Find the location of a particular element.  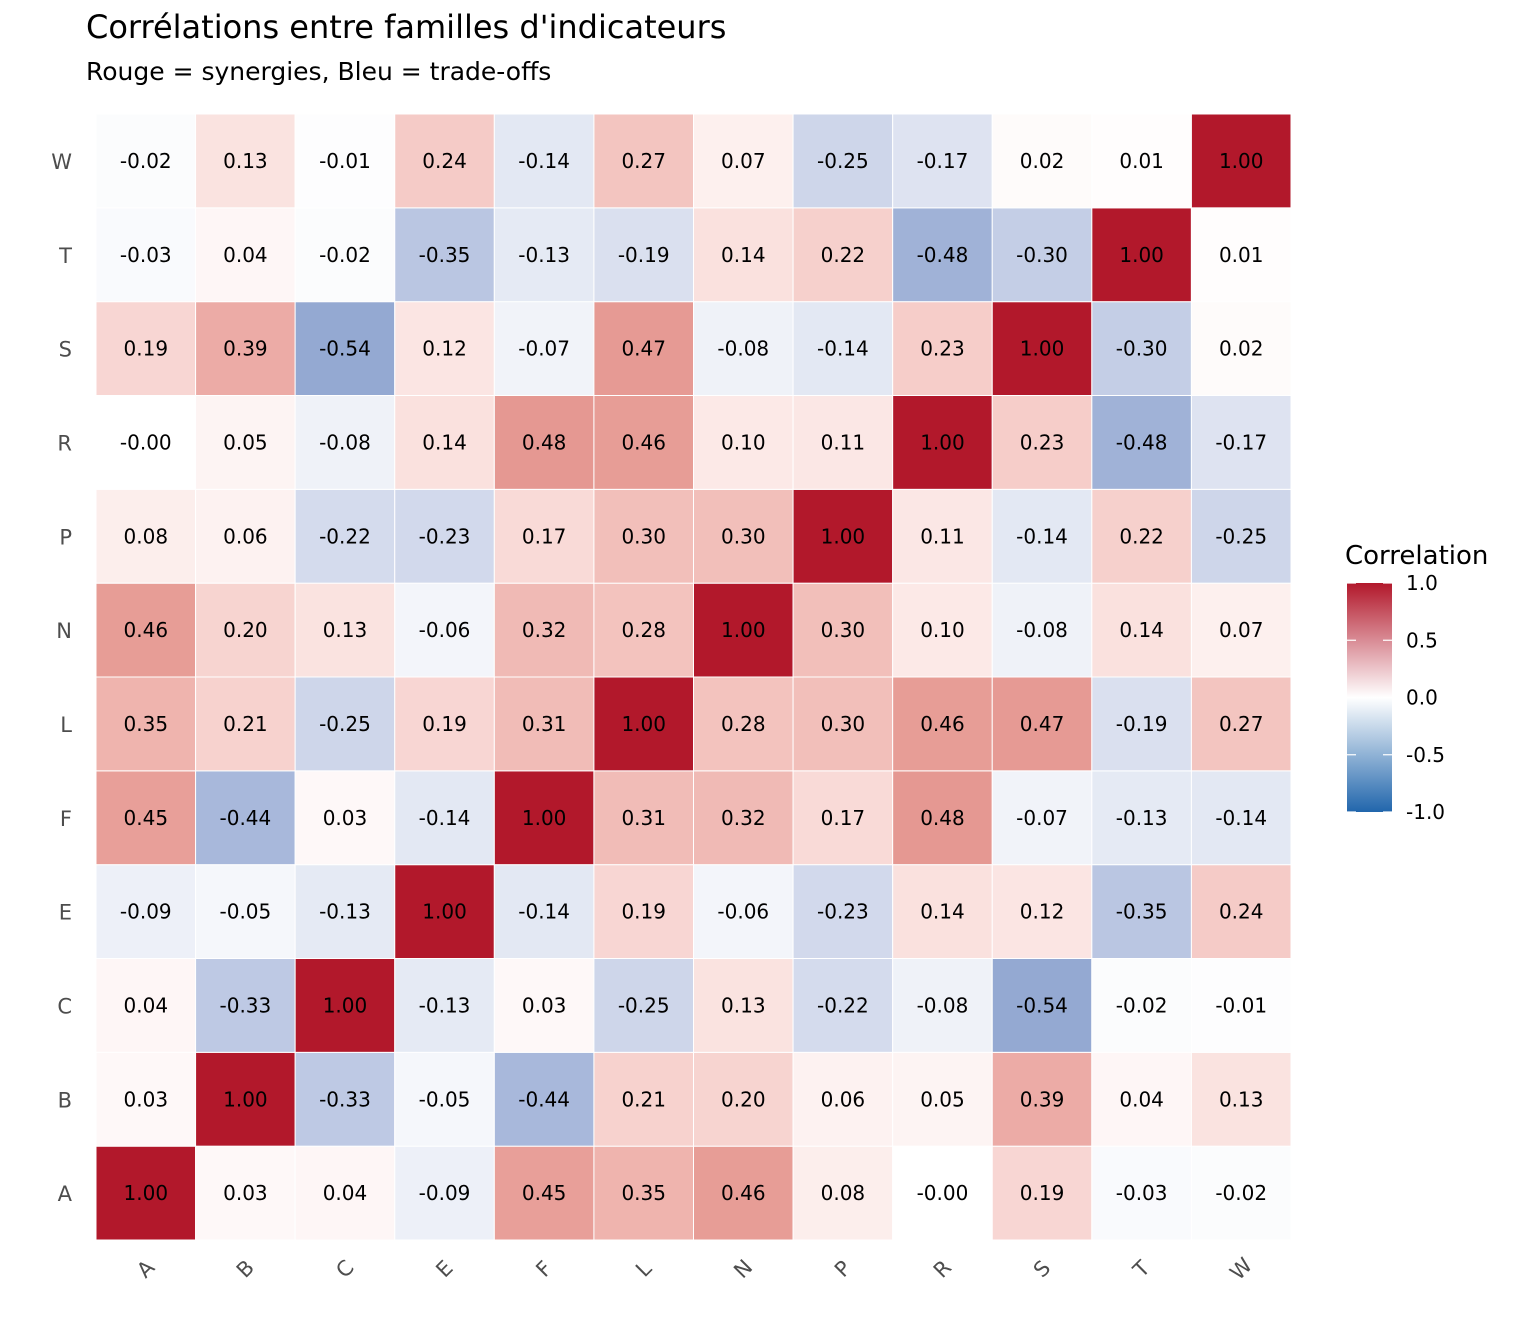

cell-value-label: -0.25 is located at coordinates (843, 161).